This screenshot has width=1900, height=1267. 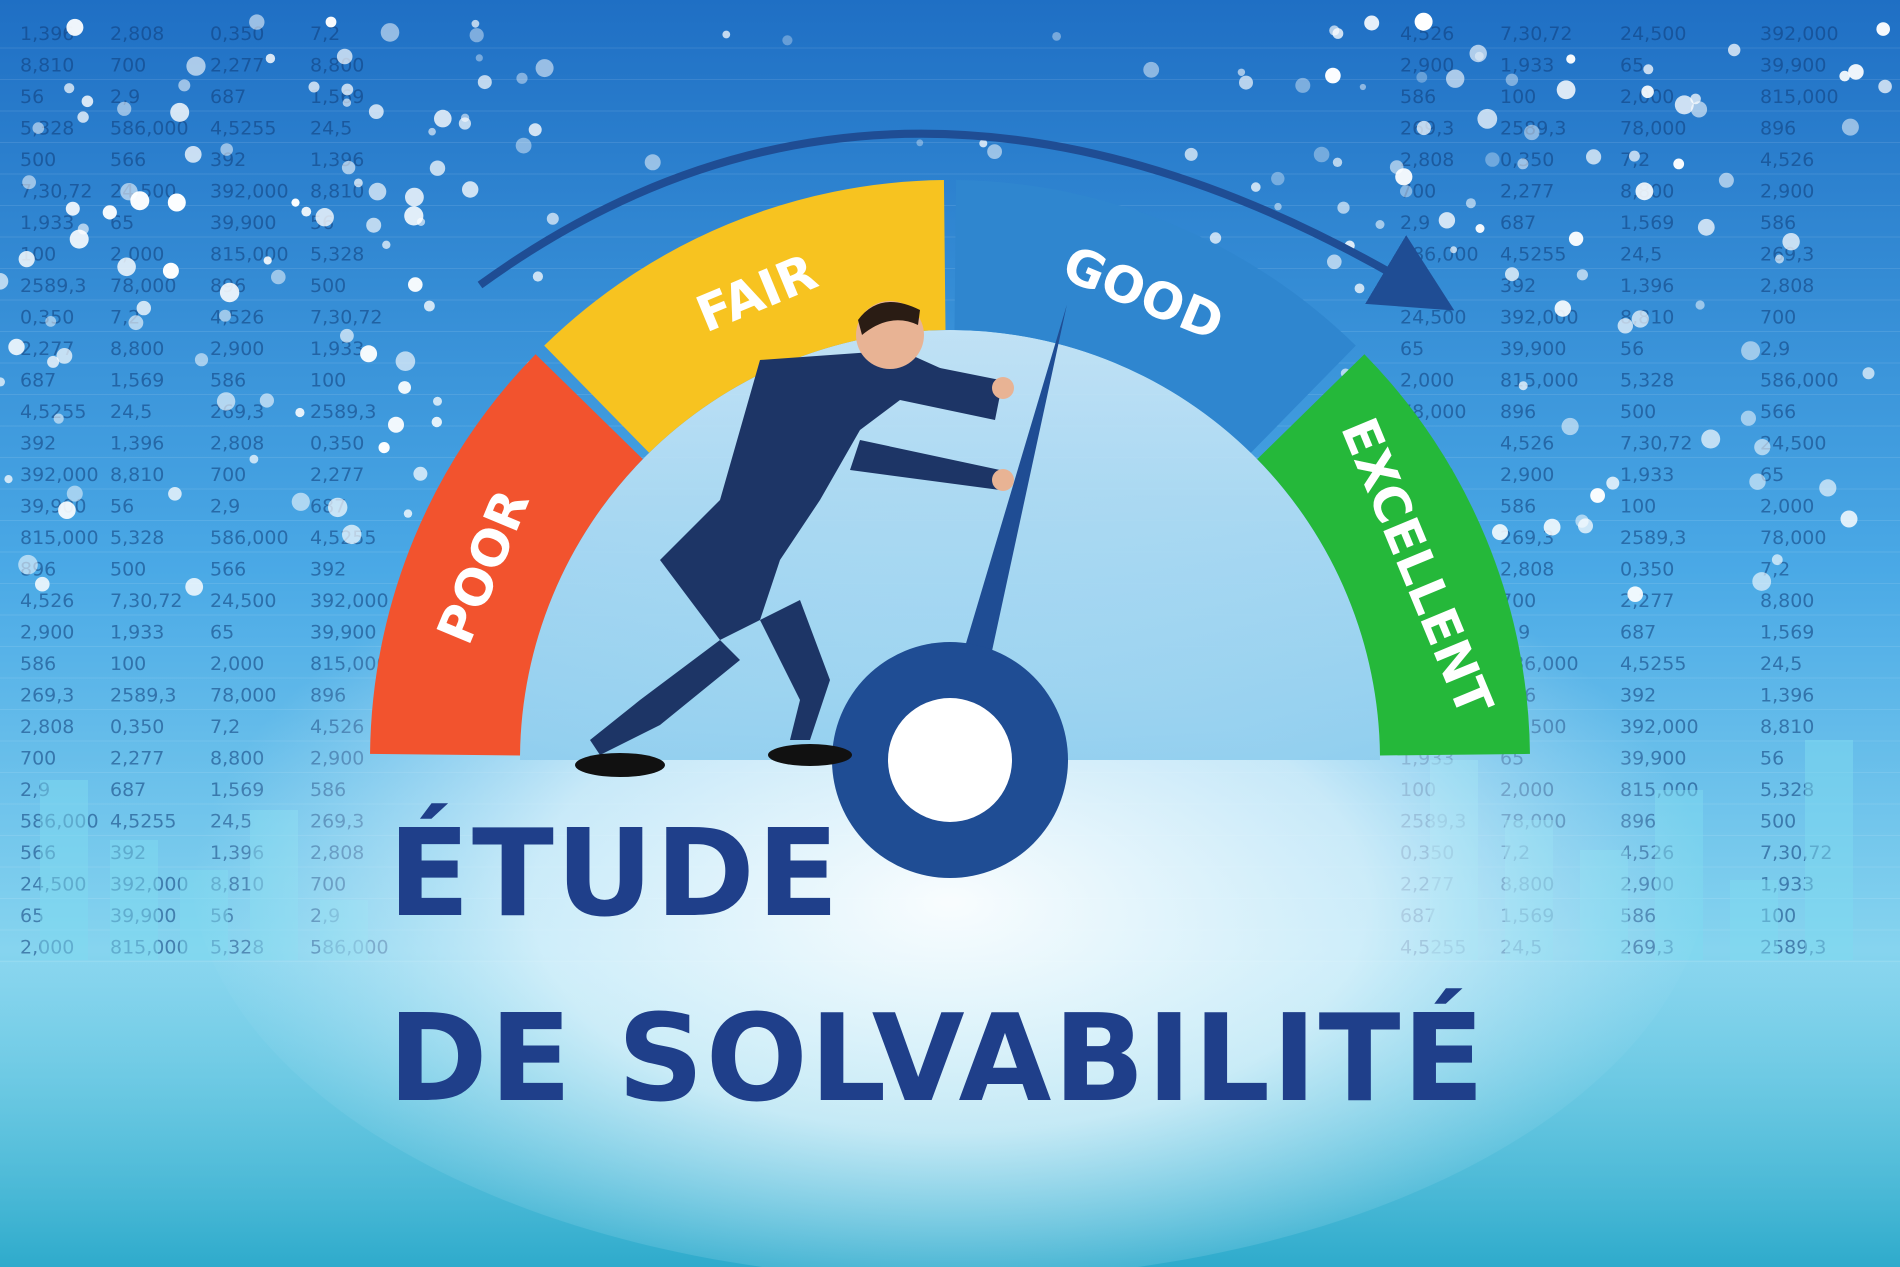 I want to click on spreadsheet-number: 1,396, so click(x=1787, y=696).